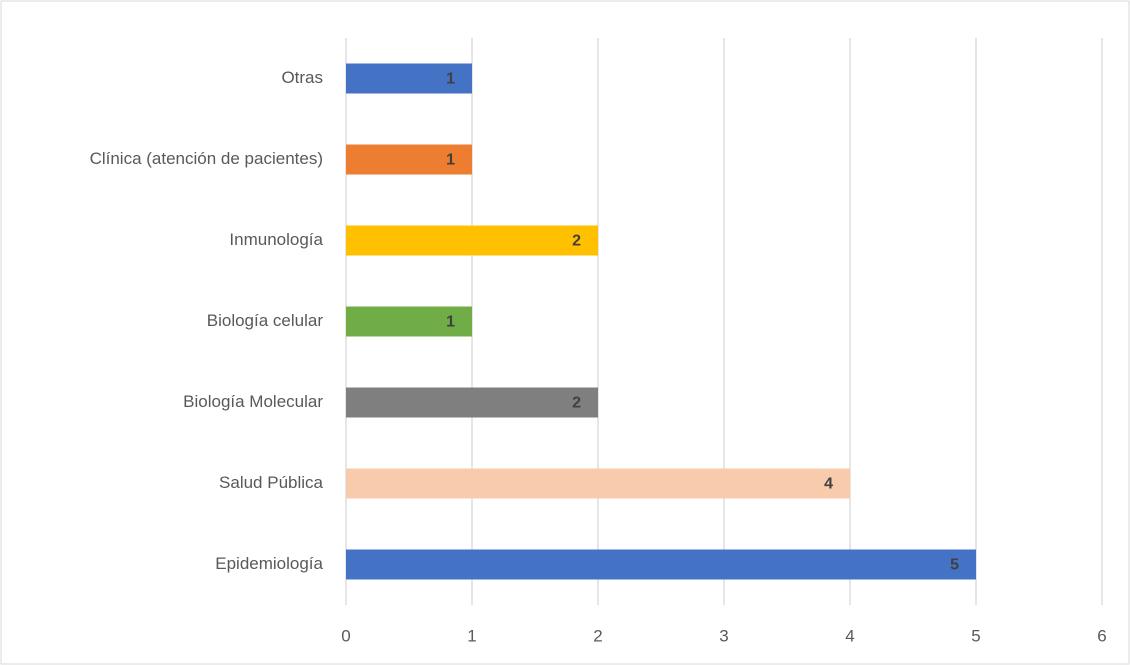 This screenshot has width=1130, height=665. Describe the element at coordinates (975, 635) in the screenshot. I see `x-tick-label: 5` at that location.